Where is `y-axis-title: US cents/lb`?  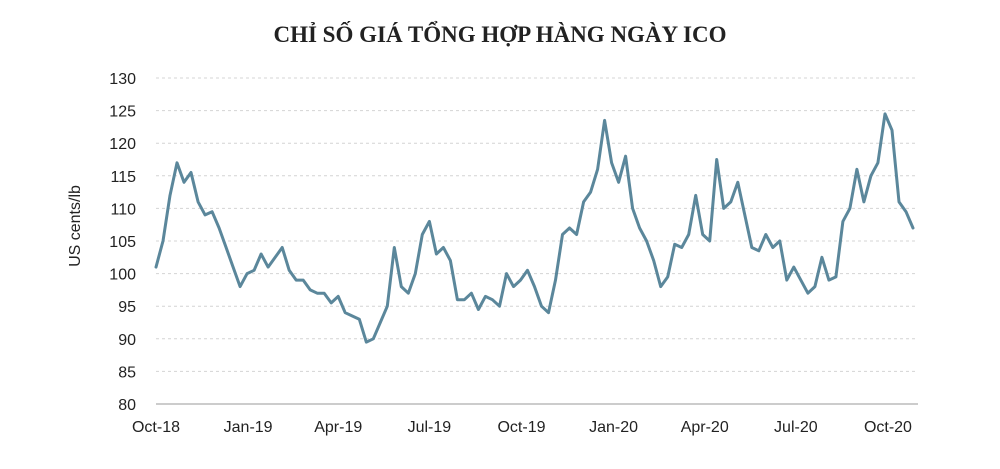
y-axis-title: US cents/lb is located at coordinates (75, 226).